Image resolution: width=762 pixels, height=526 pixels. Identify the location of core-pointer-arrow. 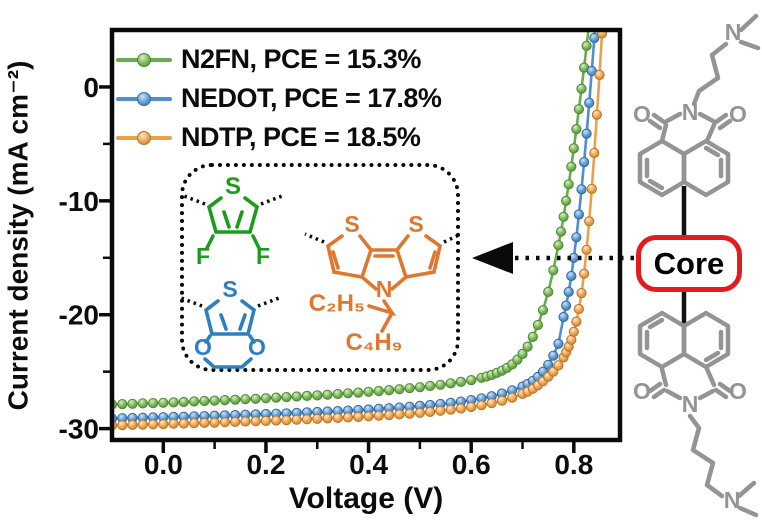
(553, 258).